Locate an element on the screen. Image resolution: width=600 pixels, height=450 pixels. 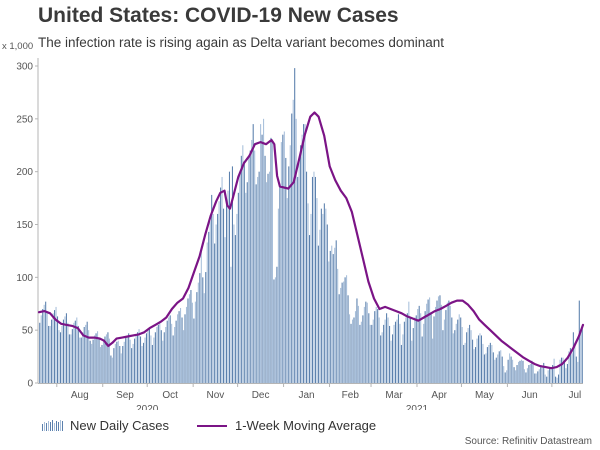
legend: New Daily Cases 1-Week Moving Average is located at coordinates (223, 425).